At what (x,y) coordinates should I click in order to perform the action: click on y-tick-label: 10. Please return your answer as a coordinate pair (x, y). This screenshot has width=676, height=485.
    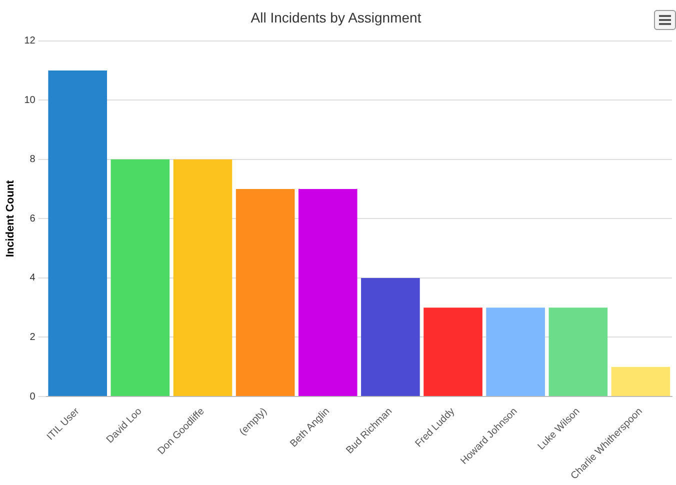
    Looking at the image, I should click on (30, 100).